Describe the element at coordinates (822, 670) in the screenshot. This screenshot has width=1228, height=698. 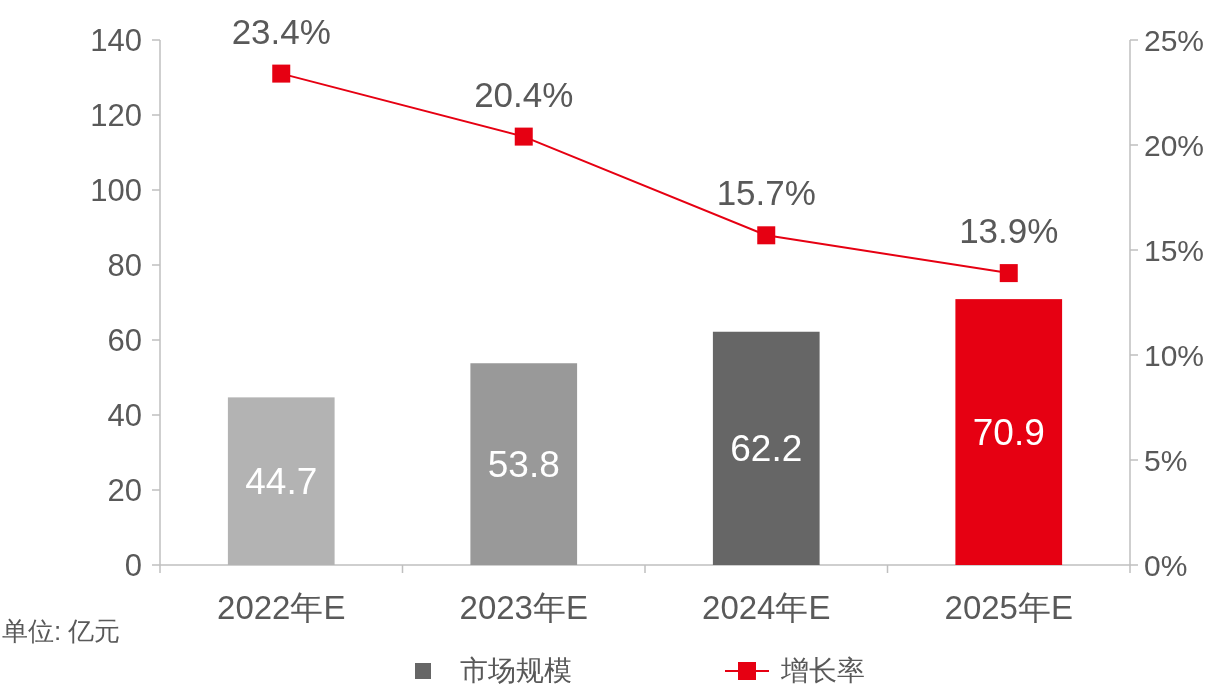
I see `legend-label: 增长率` at that location.